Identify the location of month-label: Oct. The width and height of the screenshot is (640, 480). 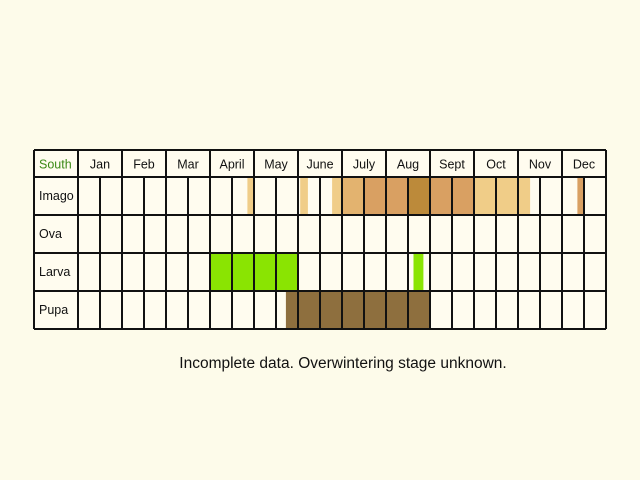
(496, 165).